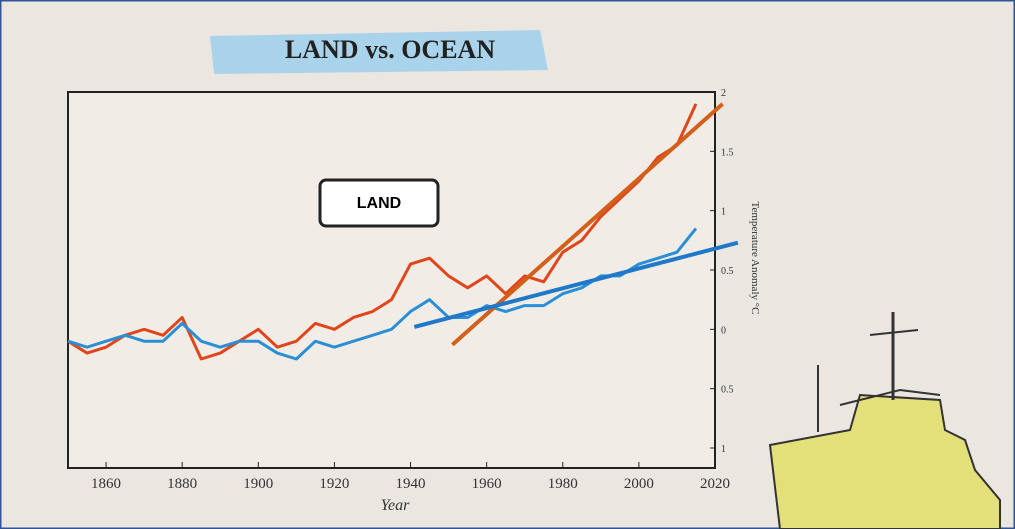  What do you see at coordinates (894, 332) in the screenshot?
I see `ship-mast` at bounding box center [894, 332].